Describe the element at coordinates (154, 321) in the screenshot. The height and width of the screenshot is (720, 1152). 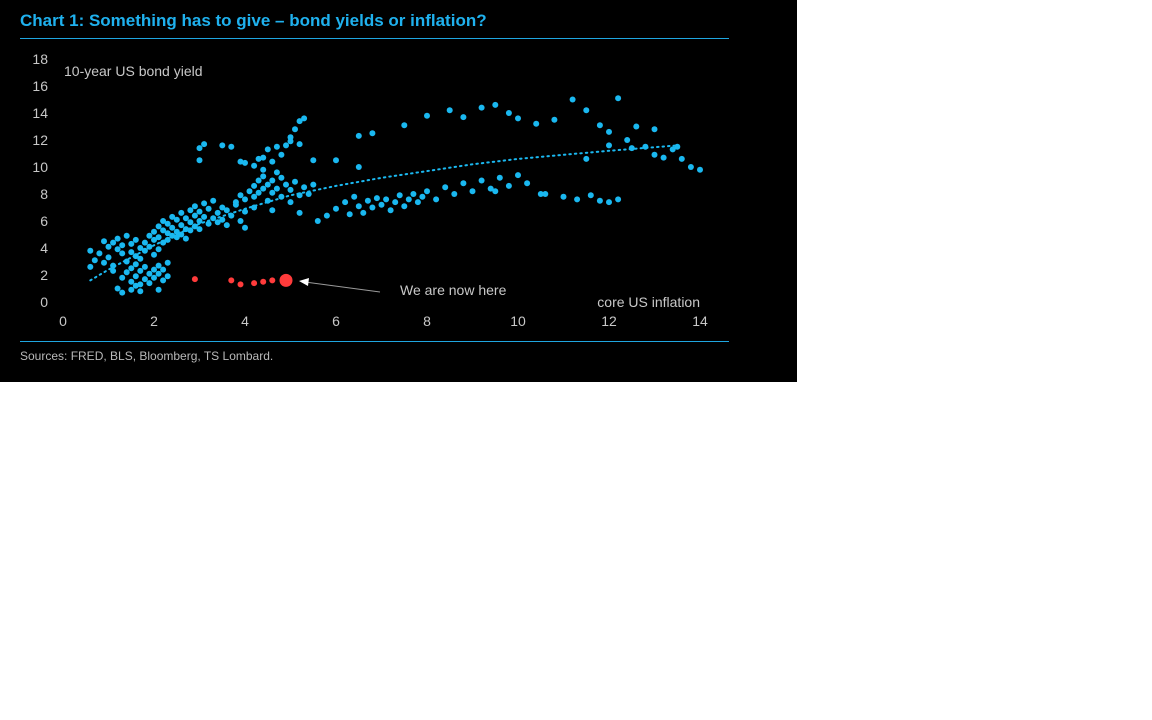
I see `x-tick-label: 2` at that location.